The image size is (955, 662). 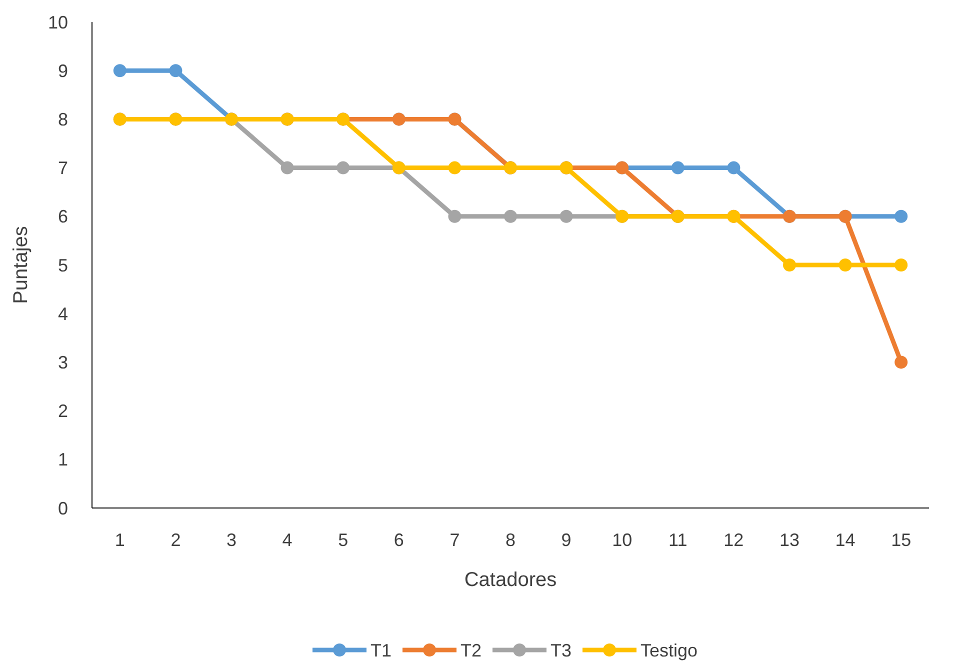 What do you see at coordinates (510, 540) in the screenshot?
I see `x-tick-label: 8` at bounding box center [510, 540].